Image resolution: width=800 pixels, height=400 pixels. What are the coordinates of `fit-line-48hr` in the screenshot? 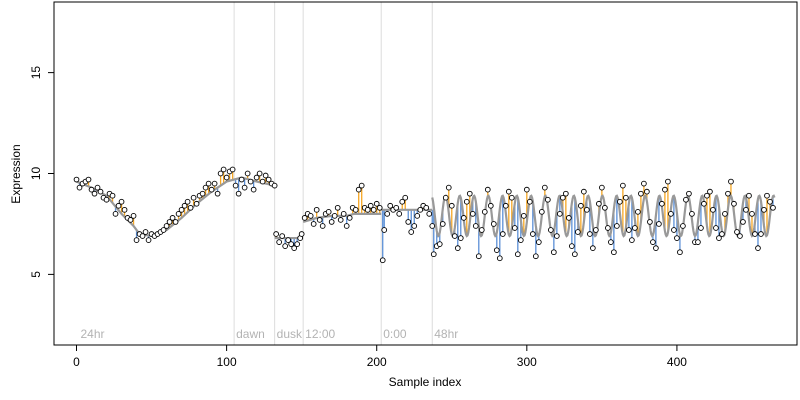 It's located at (603, 216).